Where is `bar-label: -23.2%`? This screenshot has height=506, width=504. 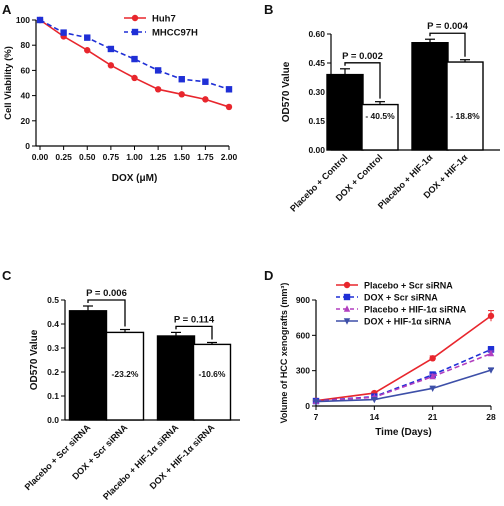
bar-label: -23.2% is located at coordinates (125, 374).